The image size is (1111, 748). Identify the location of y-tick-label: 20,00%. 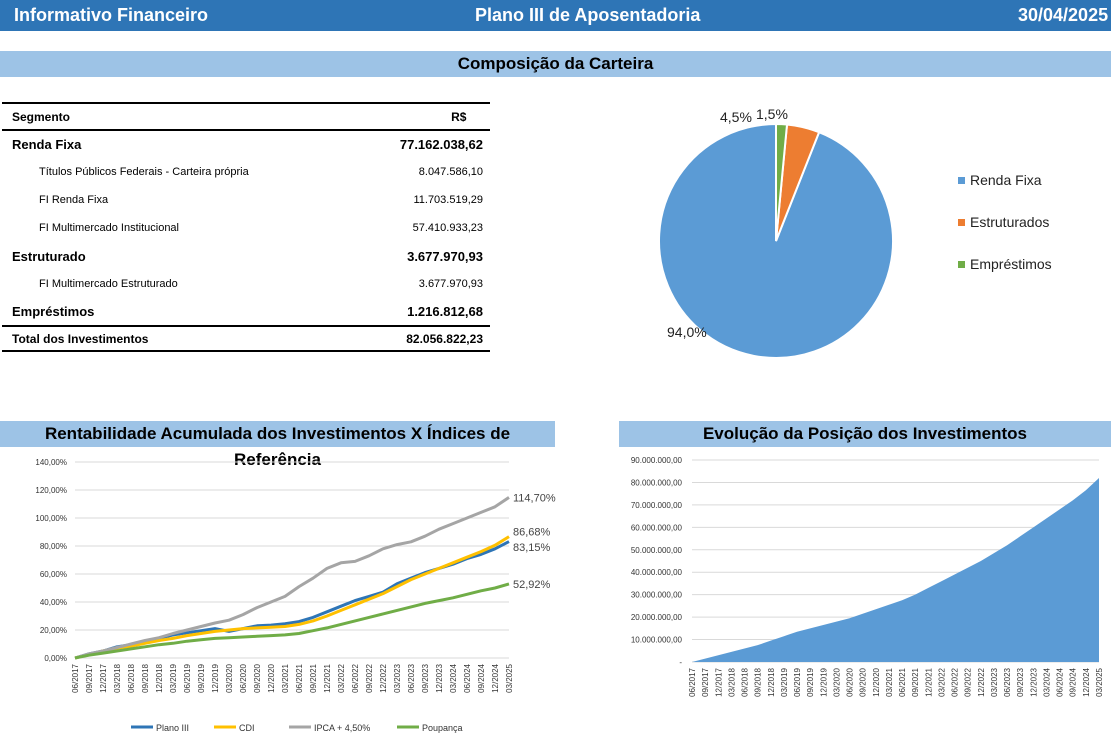
(53, 630).